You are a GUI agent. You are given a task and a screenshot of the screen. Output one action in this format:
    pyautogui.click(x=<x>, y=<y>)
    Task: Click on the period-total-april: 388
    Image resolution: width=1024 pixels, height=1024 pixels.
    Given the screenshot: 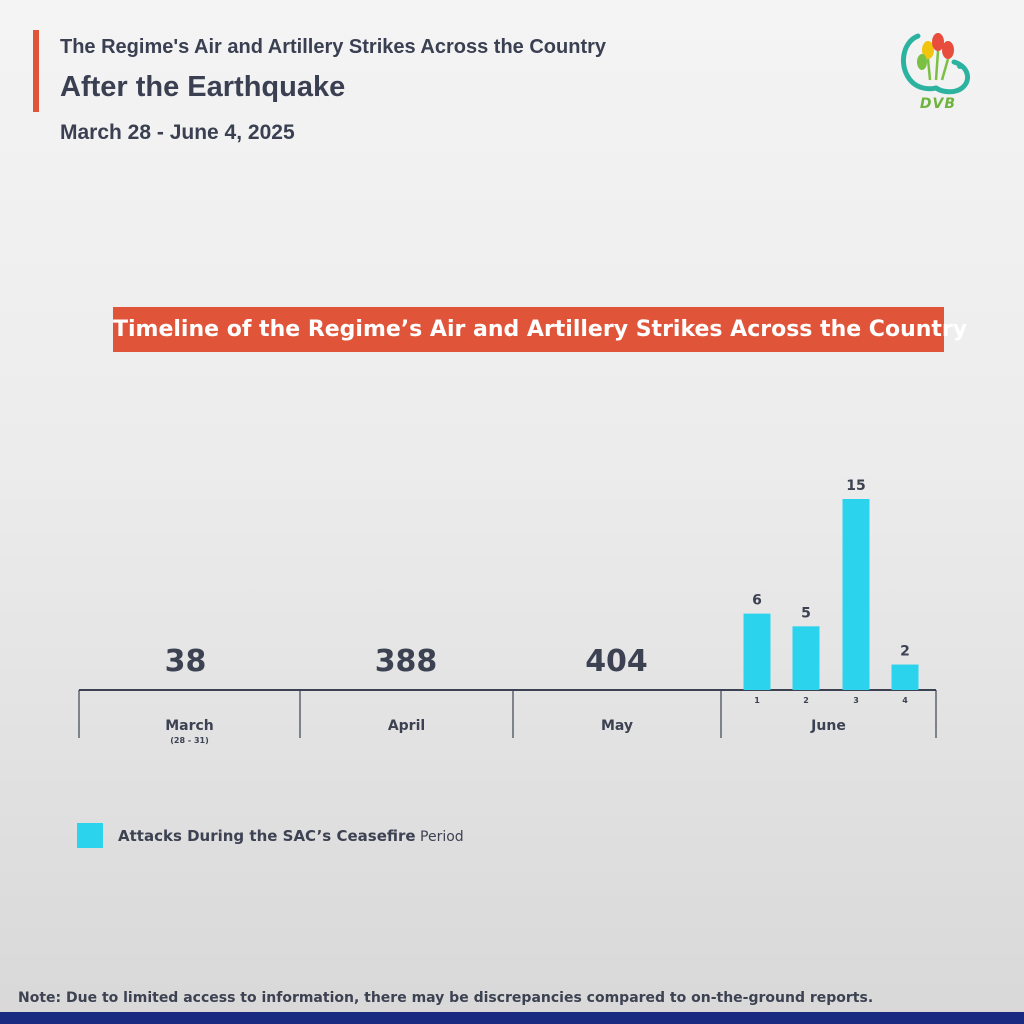 What is the action you would take?
    pyautogui.click(x=406, y=661)
    